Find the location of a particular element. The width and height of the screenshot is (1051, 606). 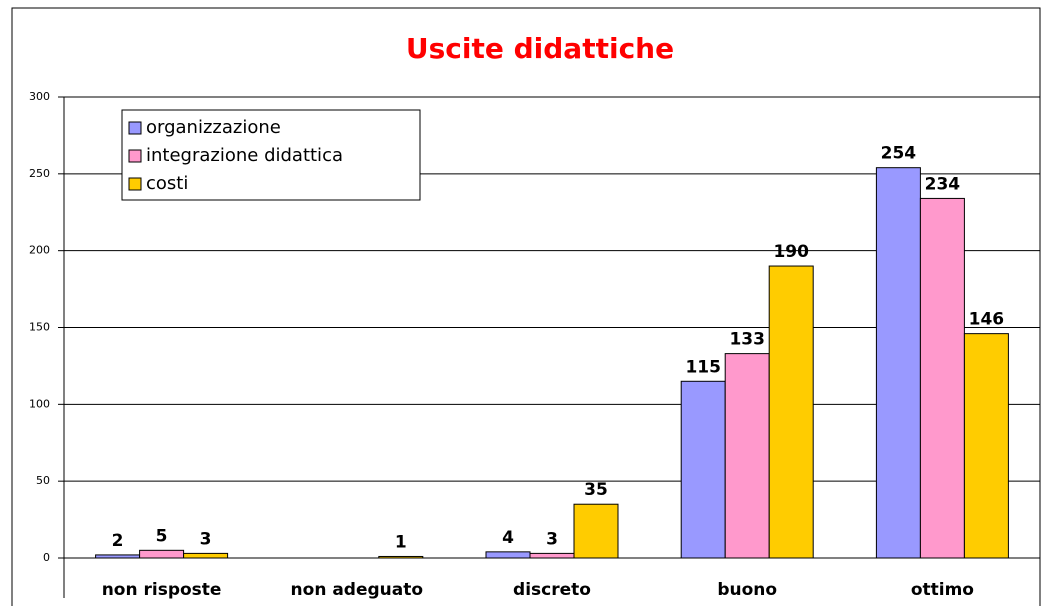

data-label: 35 is located at coordinates (596, 490).